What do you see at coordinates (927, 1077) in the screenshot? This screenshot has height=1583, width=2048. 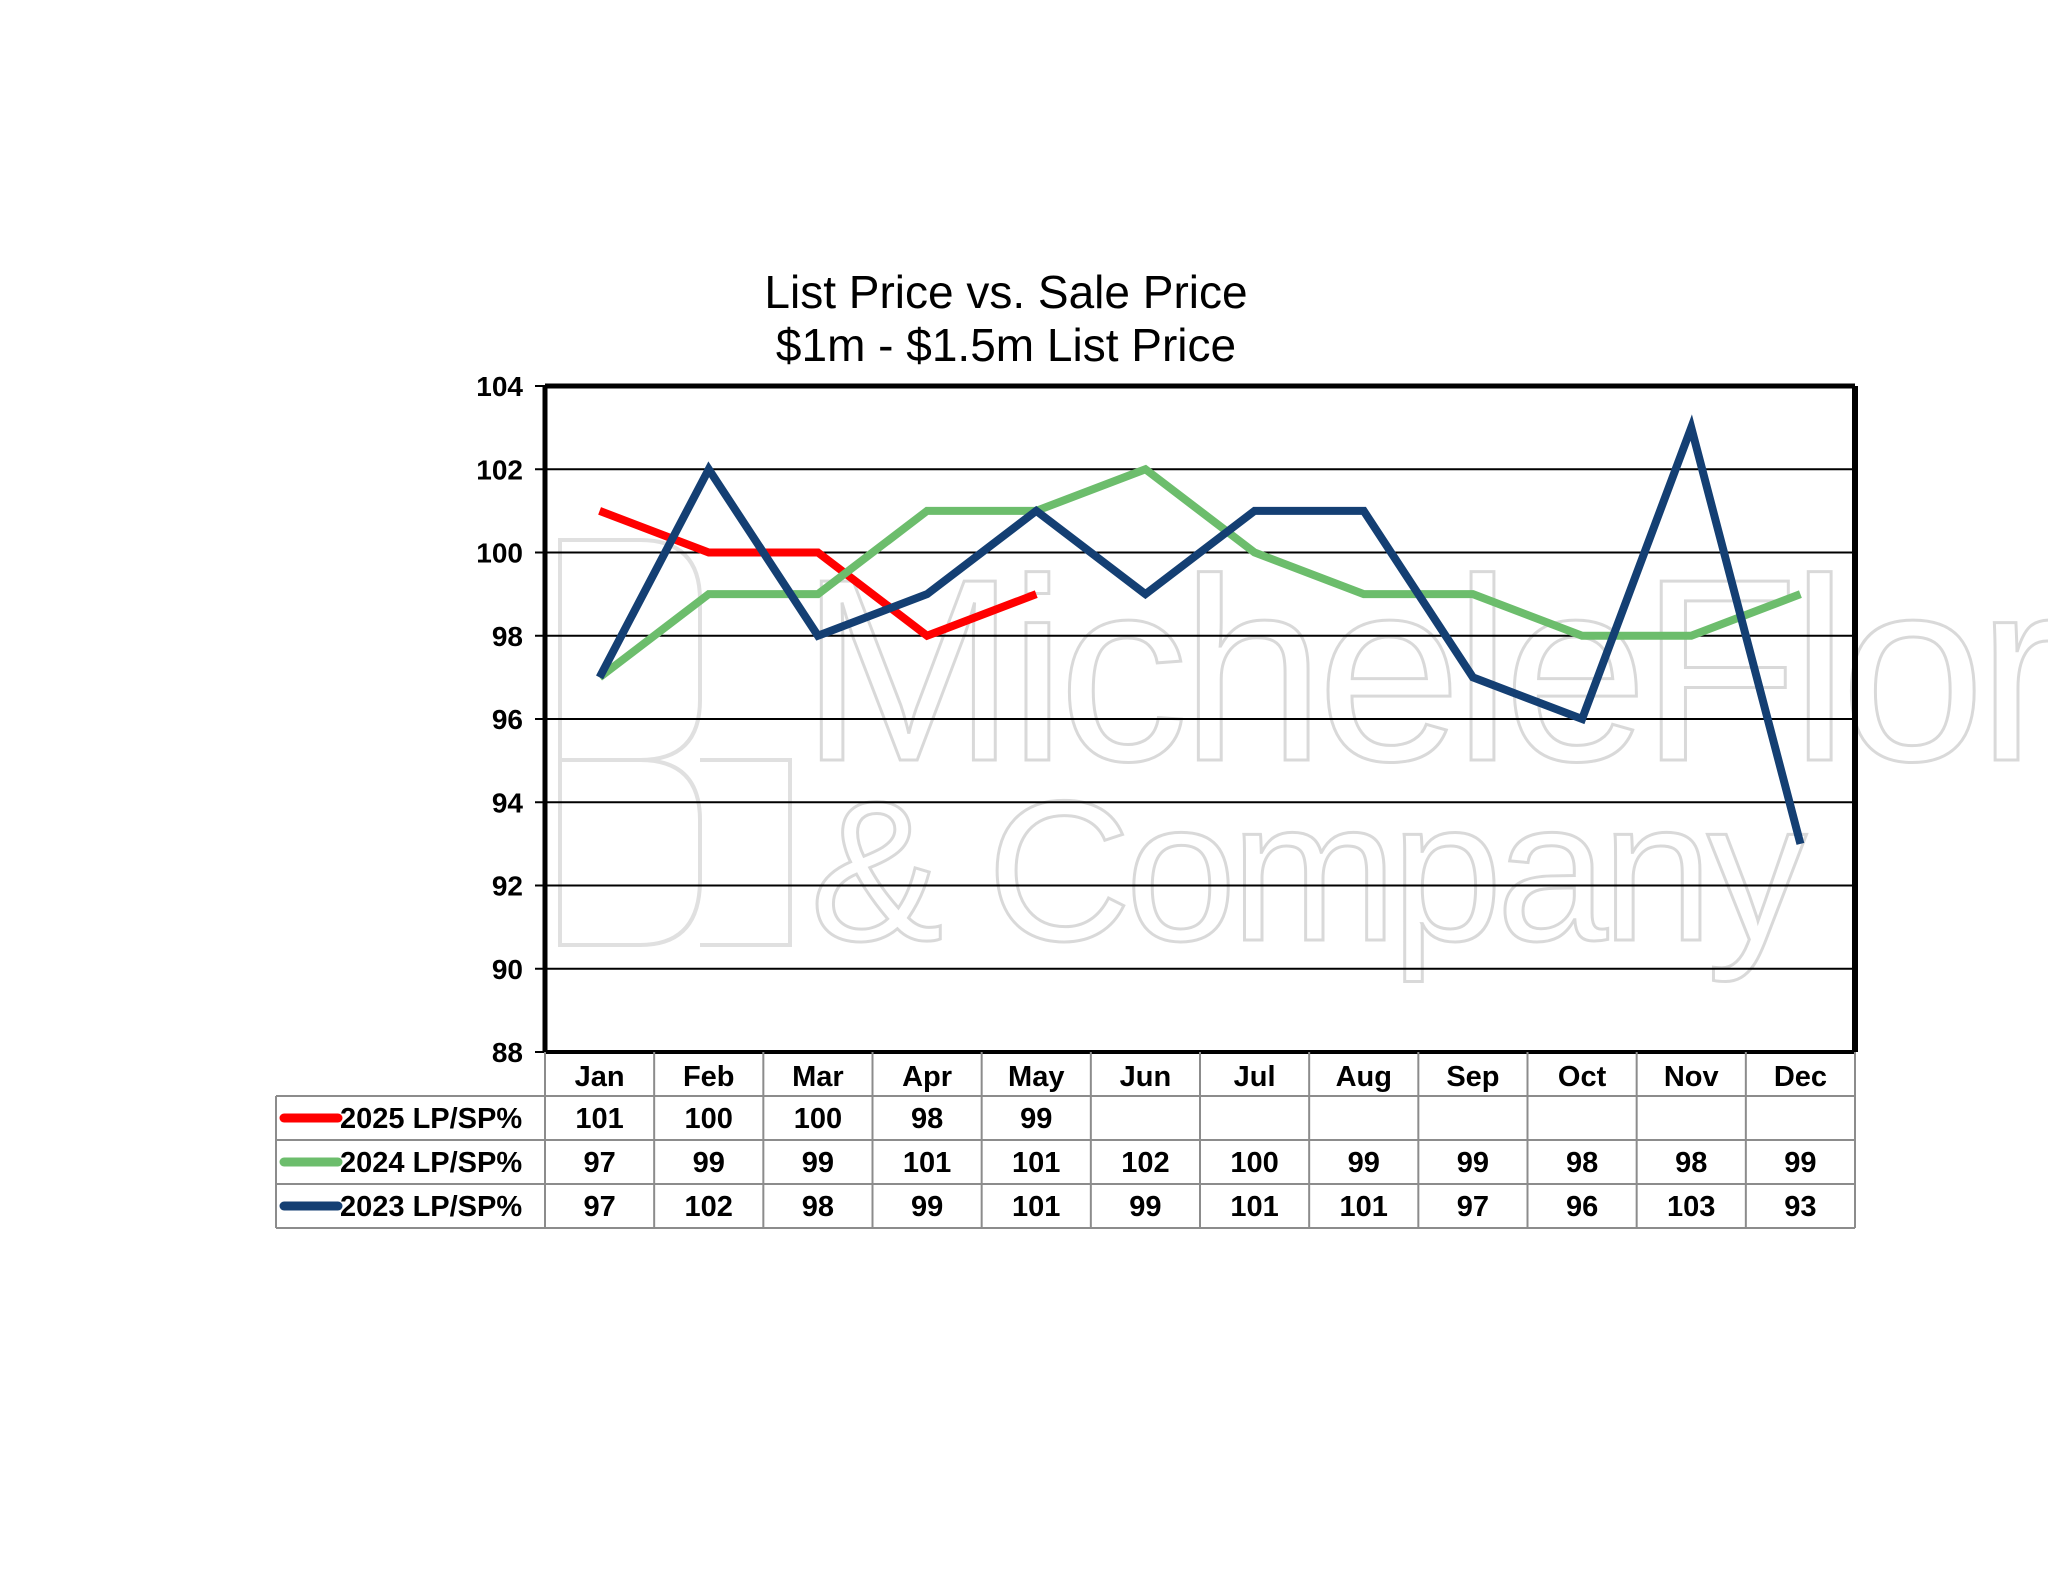 I see `x-category-label: Apr` at bounding box center [927, 1077].